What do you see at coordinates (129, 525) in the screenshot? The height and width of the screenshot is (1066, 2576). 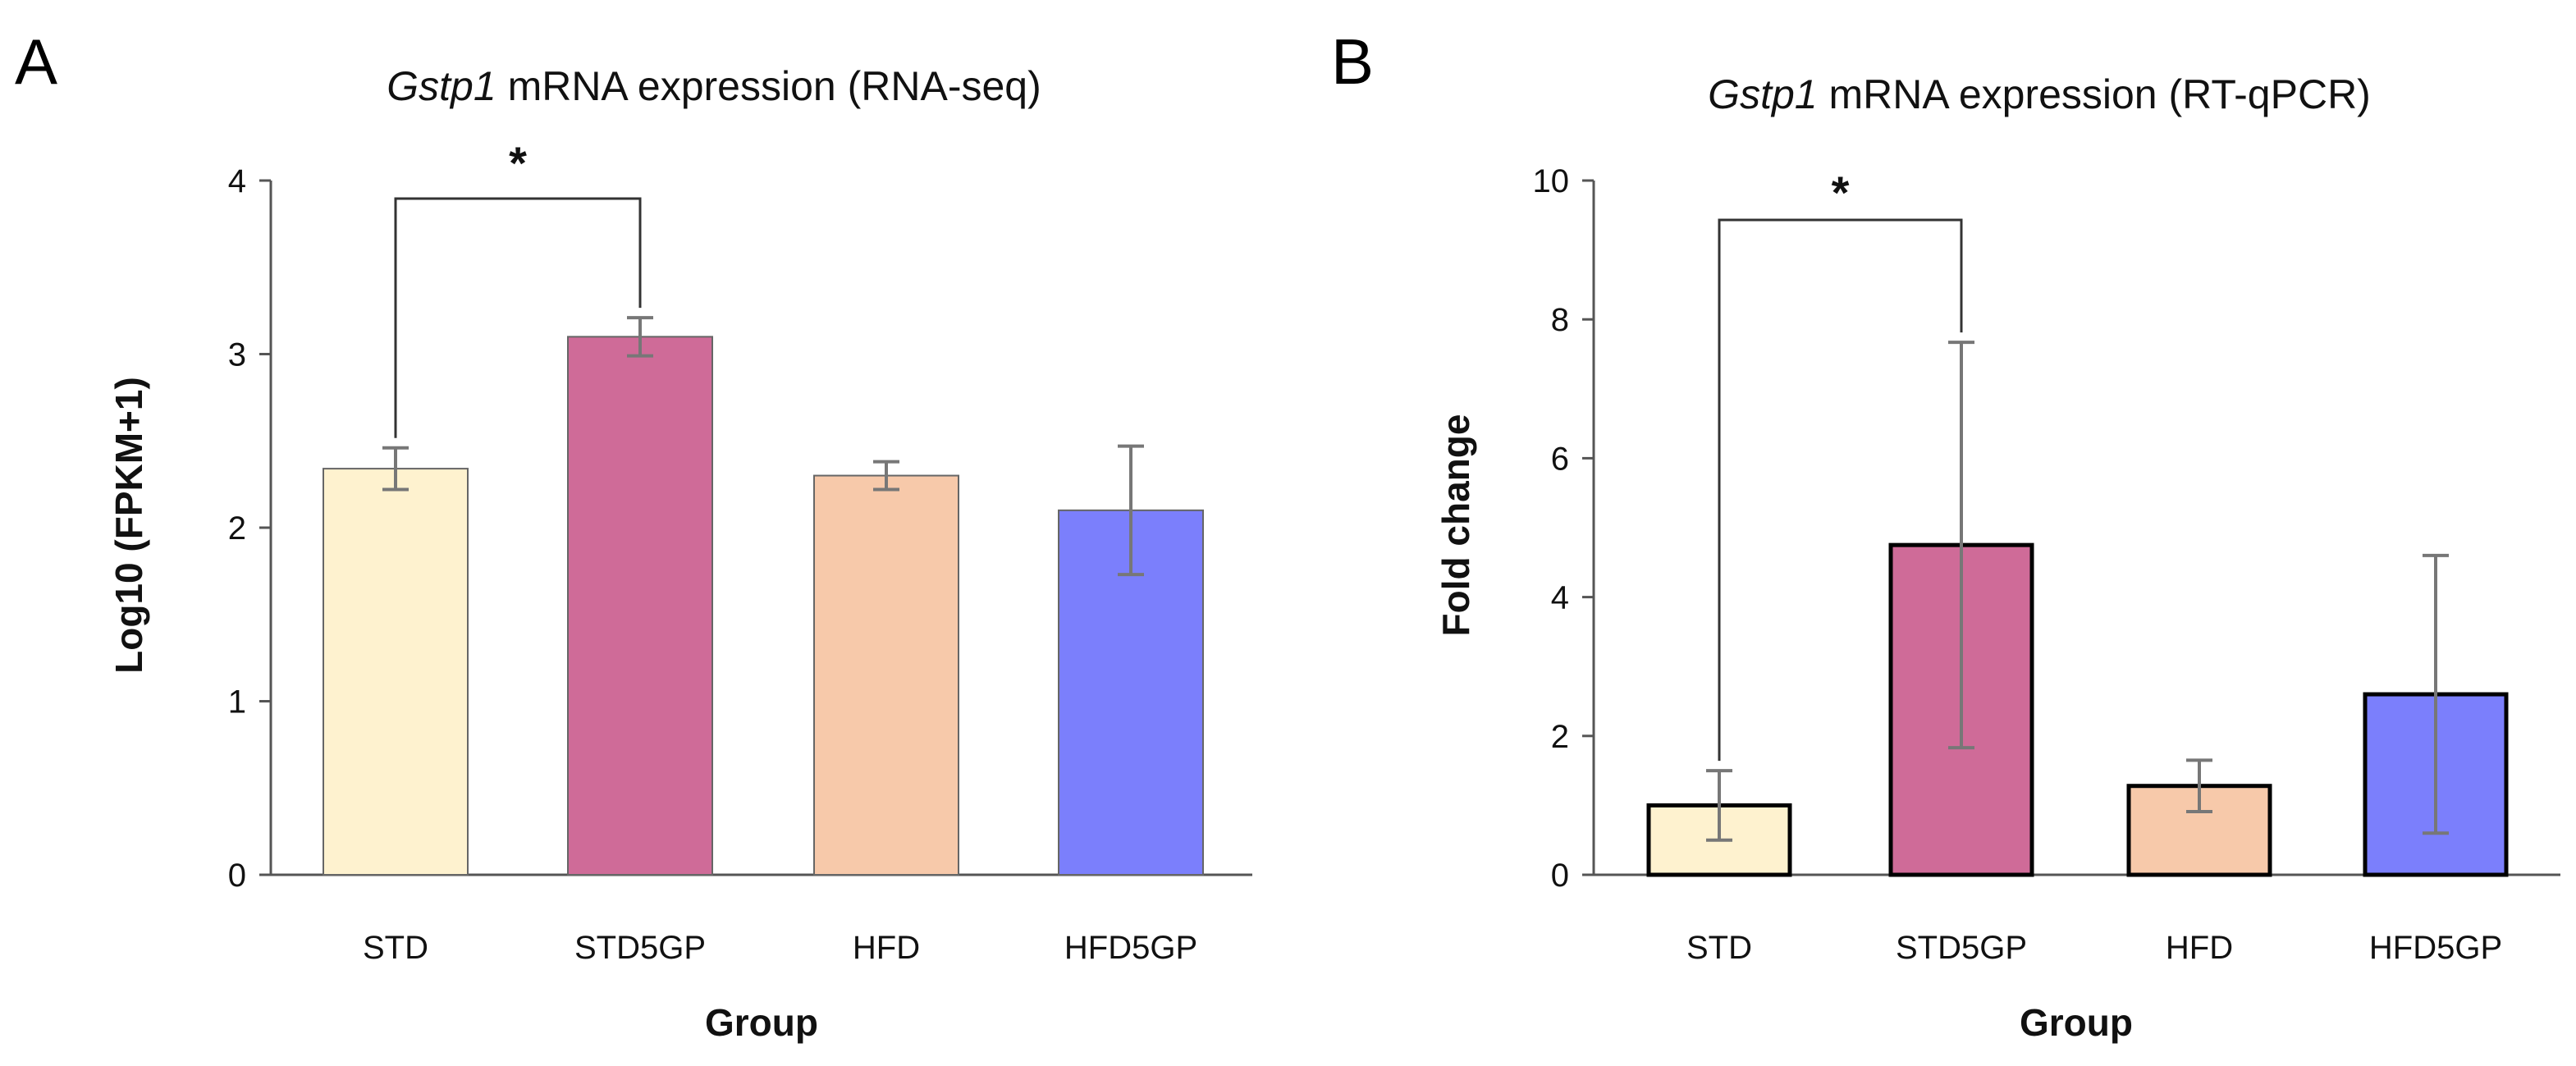 I see `panel-a-y-axis-title: Log10 (FPKM+1)` at bounding box center [129, 525].